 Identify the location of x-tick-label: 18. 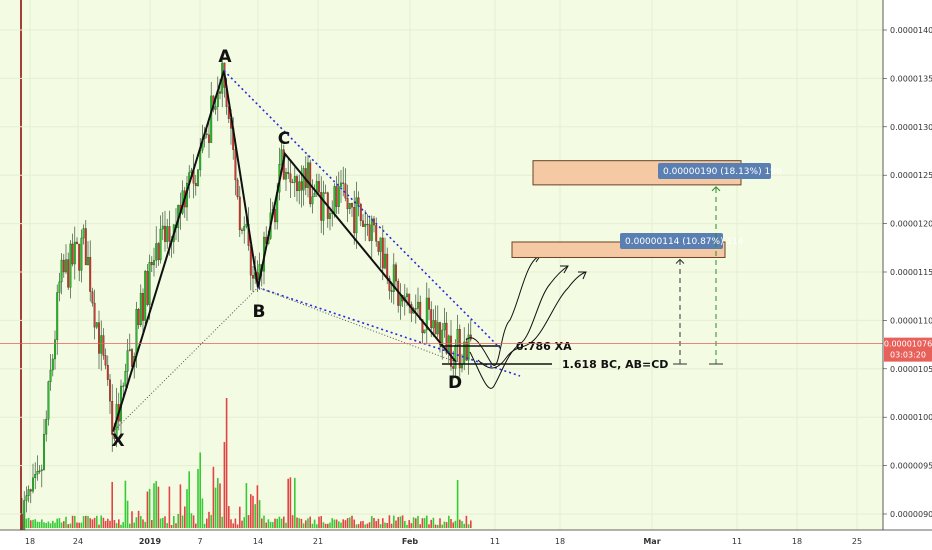
(30, 541).